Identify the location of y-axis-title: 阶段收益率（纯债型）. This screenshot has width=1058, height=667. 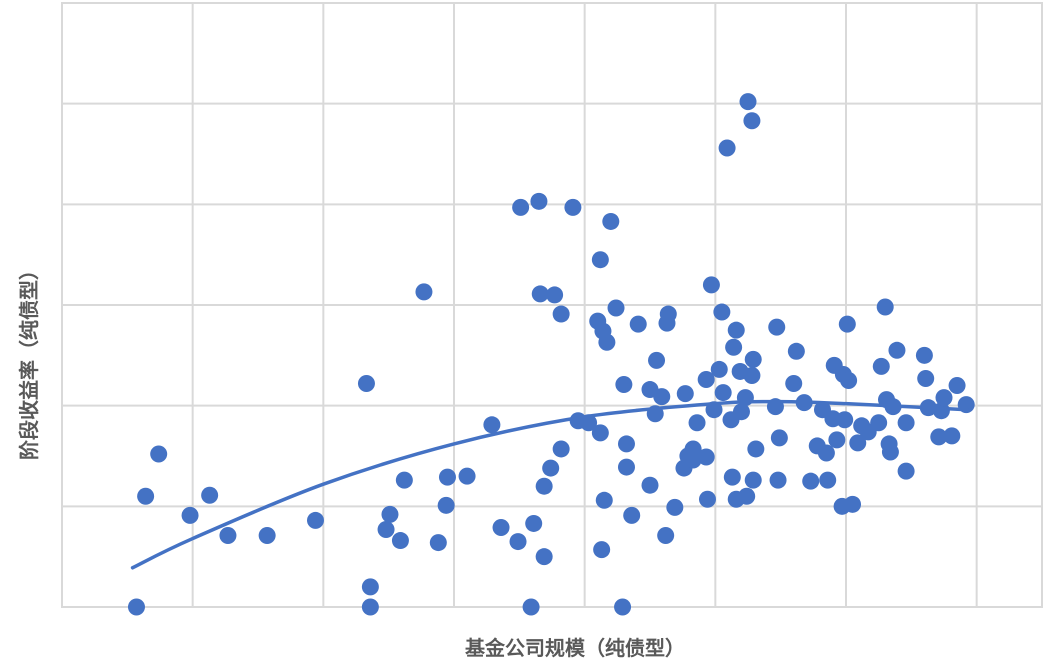
(29, 360).